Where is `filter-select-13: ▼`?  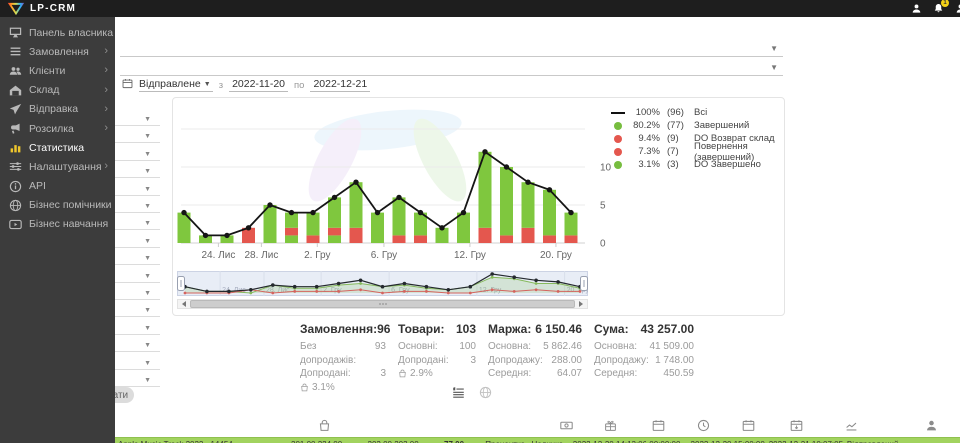
filter-select-13: ▼ is located at coordinates (119, 327).